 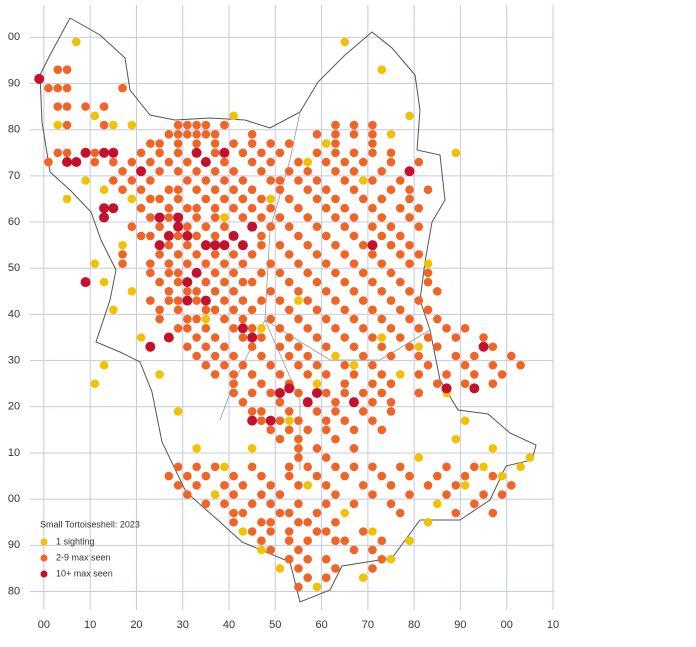 What do you see at coordinates (84, 573) in the screenshot?
I see `legend-label: 10+ max seen` at bounding box center [84, 573].